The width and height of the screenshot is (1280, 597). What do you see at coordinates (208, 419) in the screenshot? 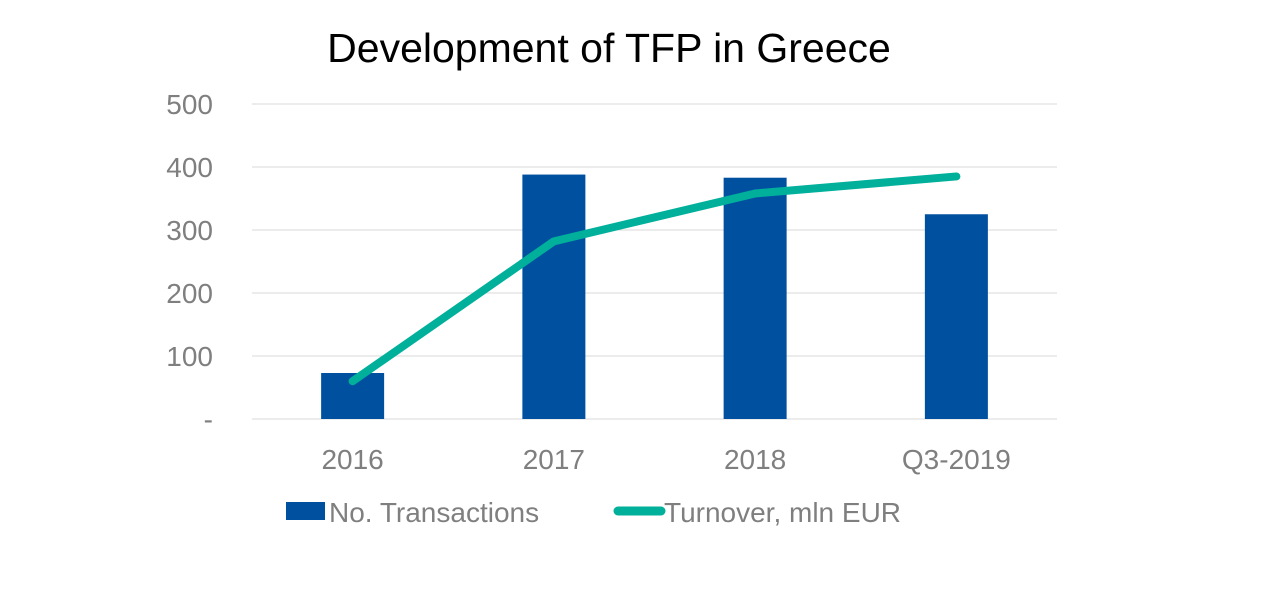
I see `y-tick-label: -` at bounding box center [208, 419].